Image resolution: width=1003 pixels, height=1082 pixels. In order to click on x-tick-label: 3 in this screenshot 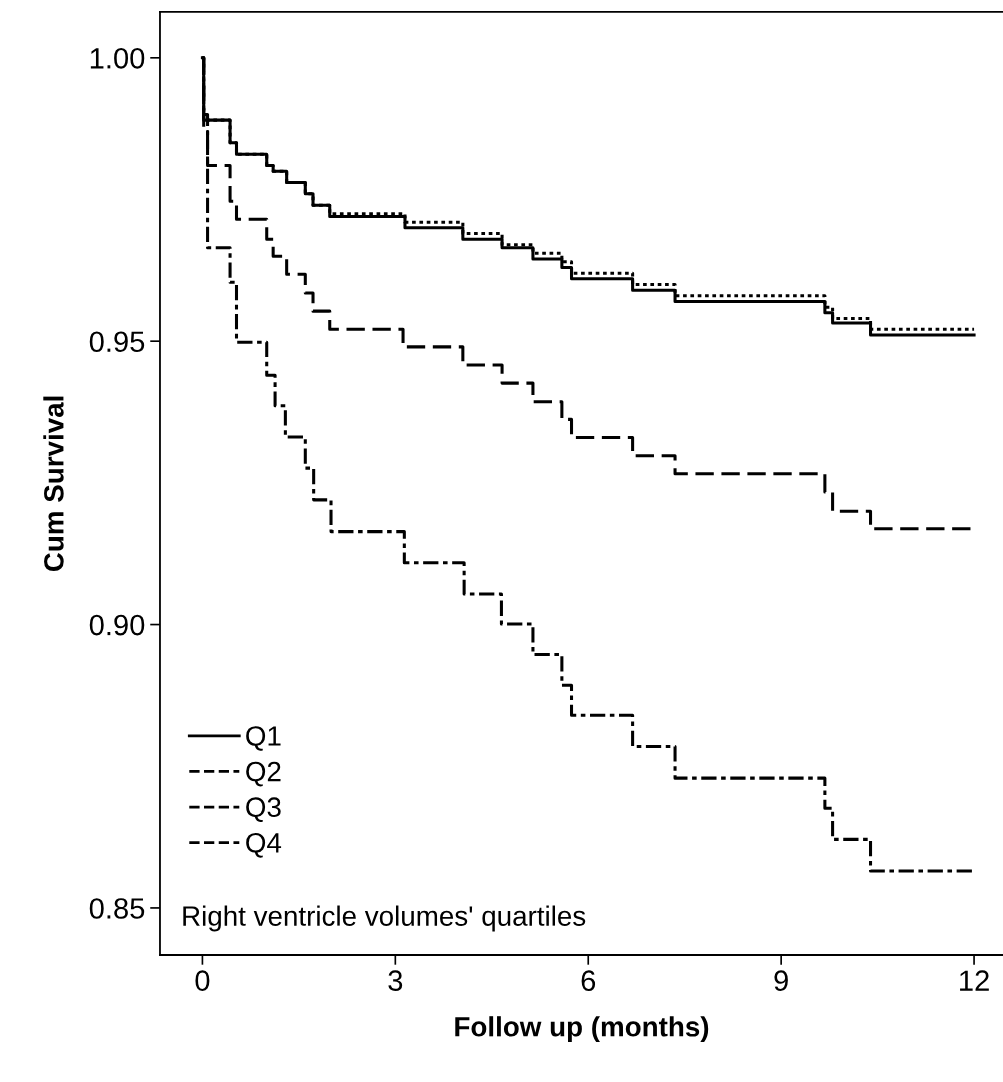, I will do `click(395, 980)`.